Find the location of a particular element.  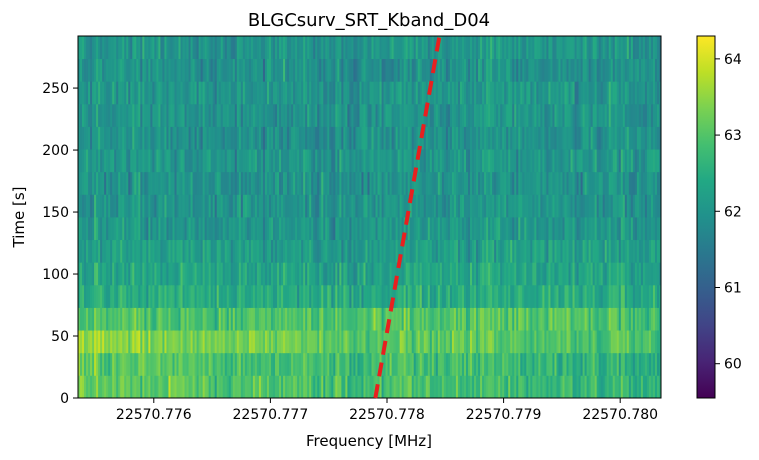

drift-rate-line is located at coordinates (407, 217).